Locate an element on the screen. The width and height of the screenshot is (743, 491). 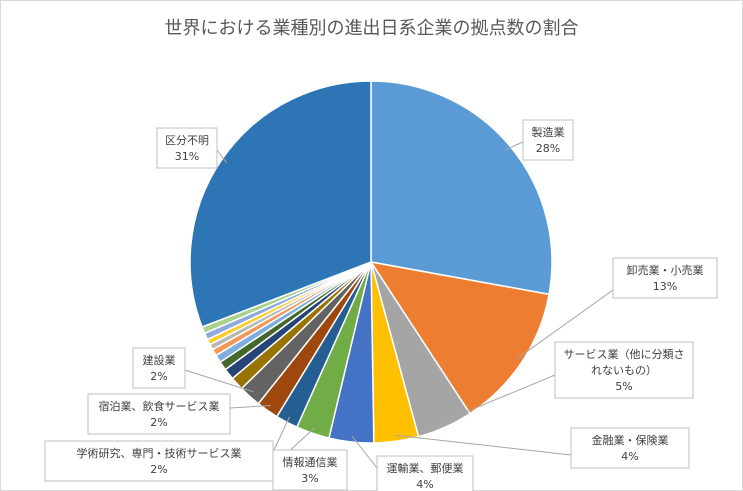
data-label: 区分不明 31% is located at coordinates (187, 148).